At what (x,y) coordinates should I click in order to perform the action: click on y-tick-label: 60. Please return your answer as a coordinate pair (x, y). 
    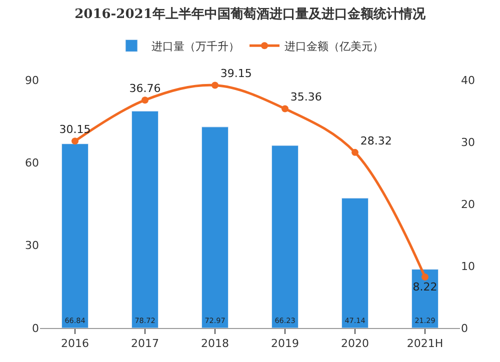
    Looking at the image, I should click on (32, 163).